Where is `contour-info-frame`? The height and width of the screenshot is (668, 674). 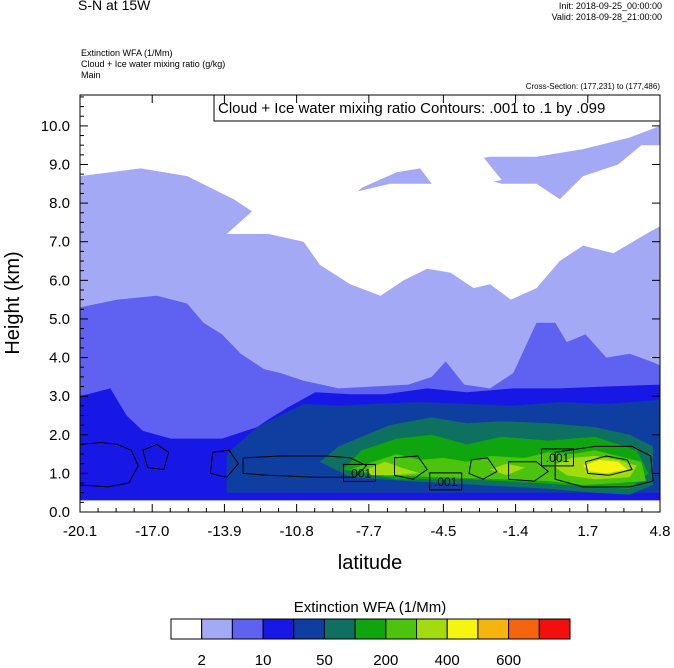
contour-info-frame is located at coordinates (437, 108).